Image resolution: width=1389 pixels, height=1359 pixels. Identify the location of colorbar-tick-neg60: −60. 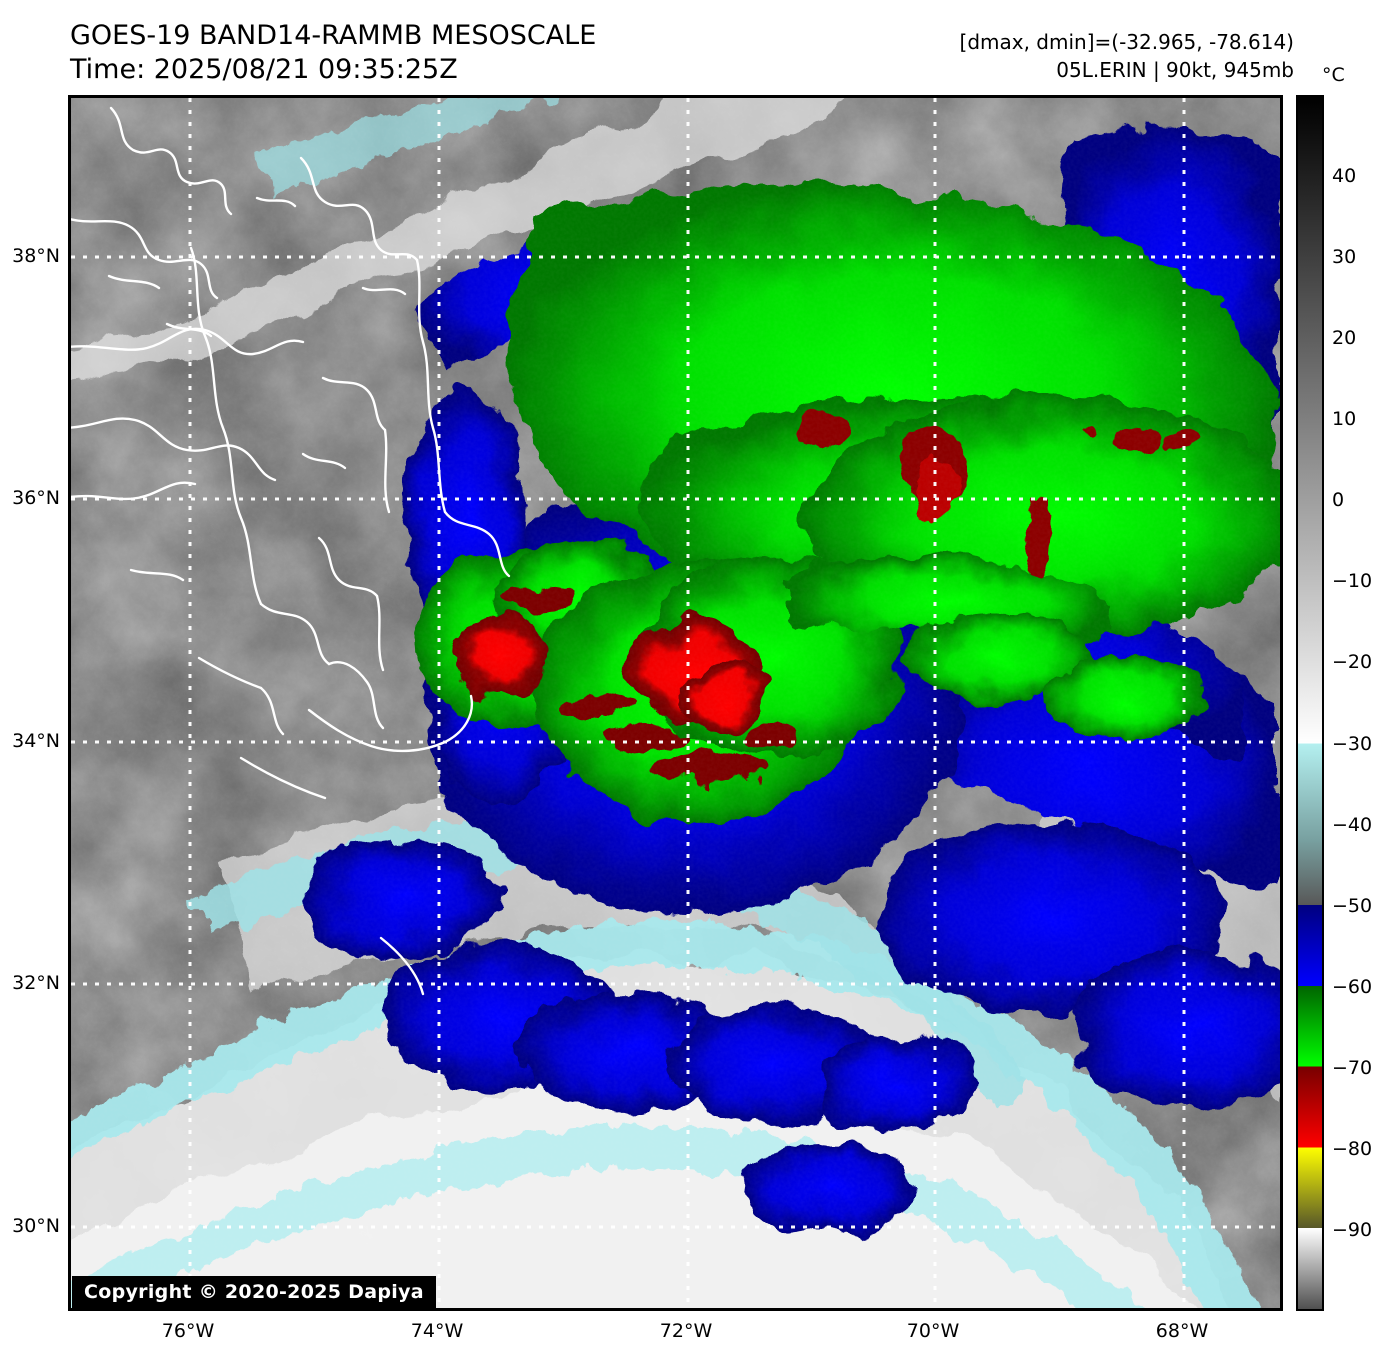
(1352, 986).